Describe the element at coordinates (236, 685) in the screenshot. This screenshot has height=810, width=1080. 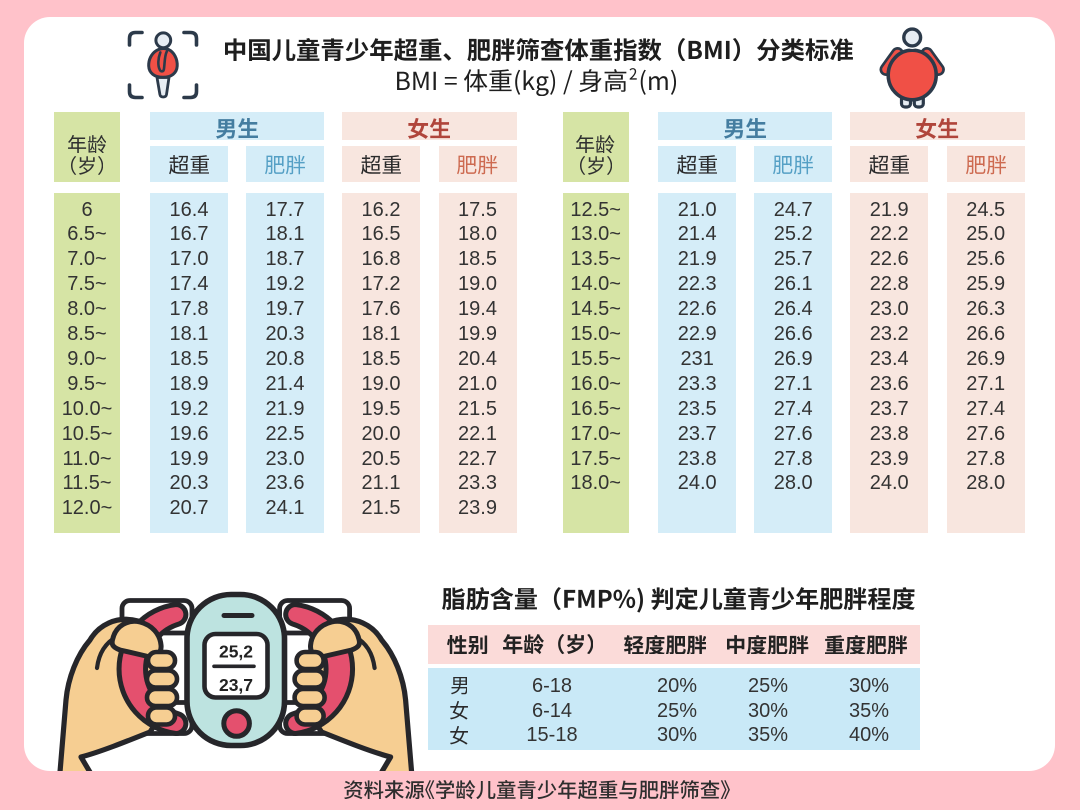
I see `svg-text: 23,7` at that location.